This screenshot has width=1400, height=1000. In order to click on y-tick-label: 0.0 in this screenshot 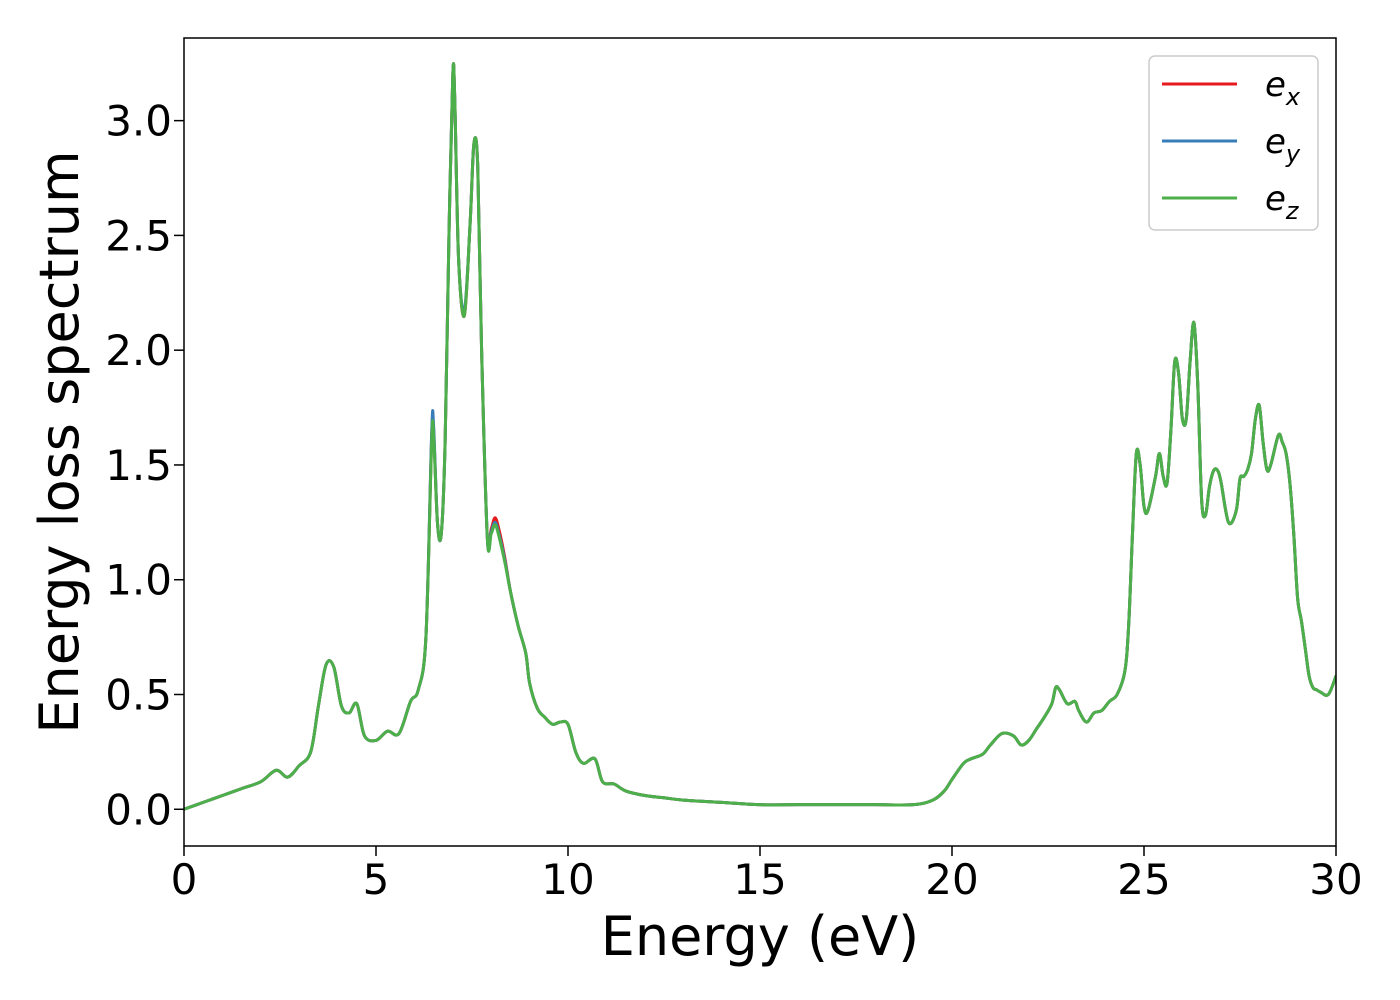, I will do `click(138, 809)`.